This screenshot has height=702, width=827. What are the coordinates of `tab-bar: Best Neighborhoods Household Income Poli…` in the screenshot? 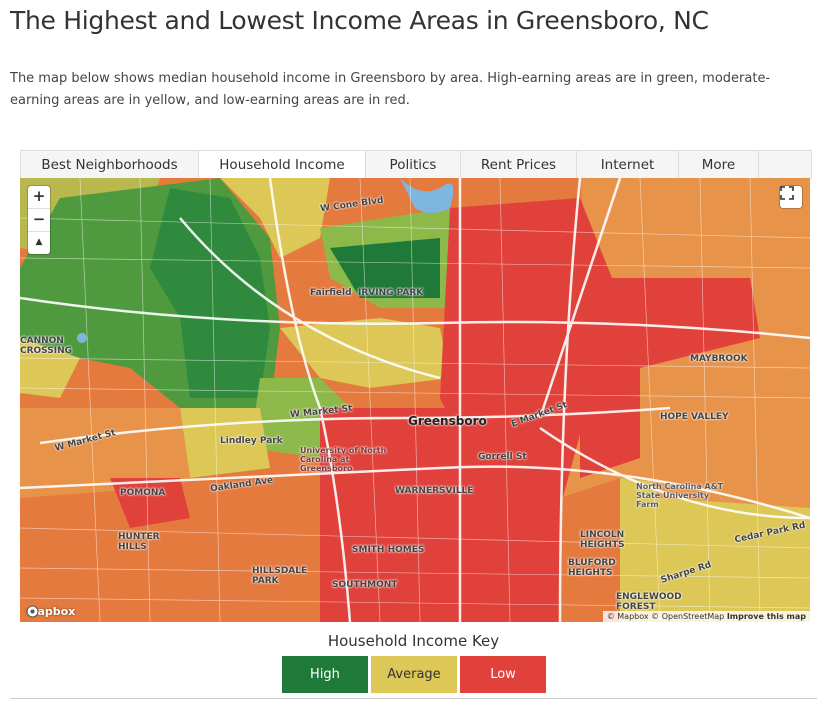 It's located at (416, 164).